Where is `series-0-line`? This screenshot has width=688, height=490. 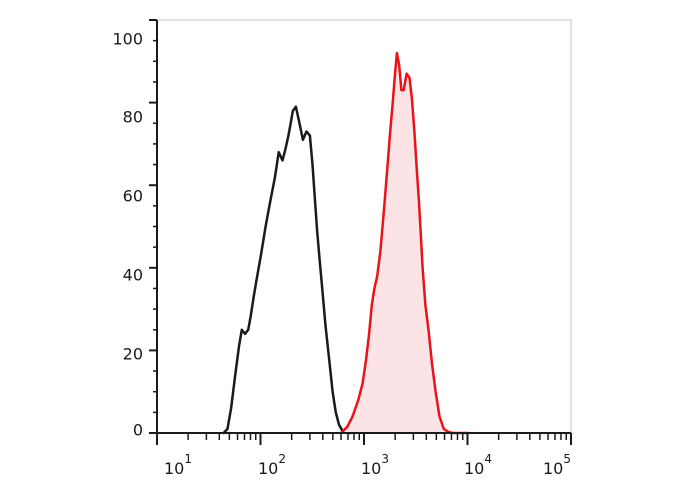
series-0-line is located at coordinates (287, 270).